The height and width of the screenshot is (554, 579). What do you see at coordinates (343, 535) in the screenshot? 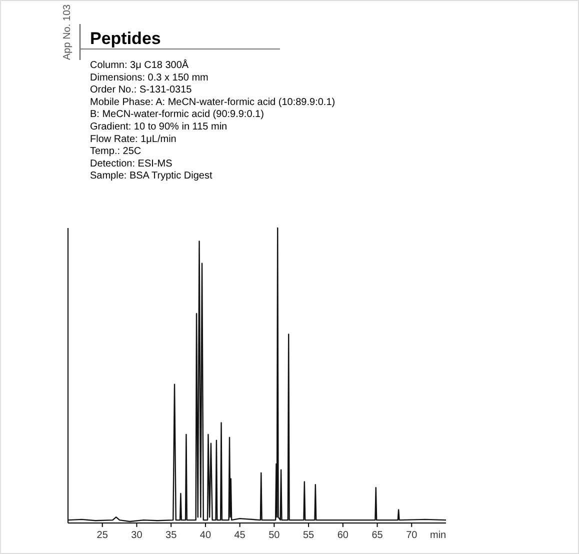
I see `x-tick-label: 60` at bounding box center [343, 535].